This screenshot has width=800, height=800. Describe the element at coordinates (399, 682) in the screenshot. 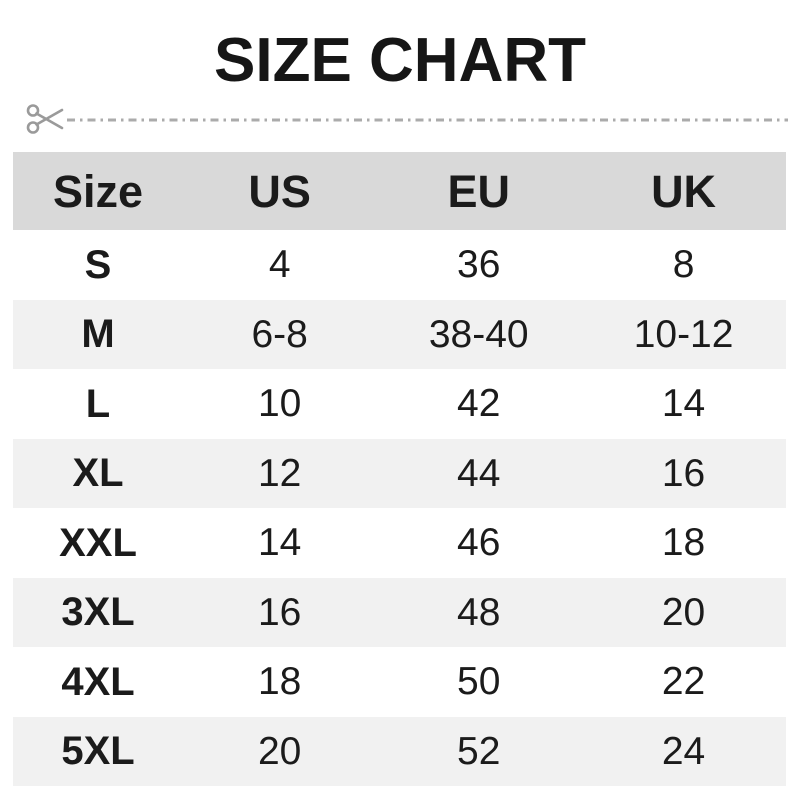

I see `table-row-4xl: 4XL 18 50 22` at that location.